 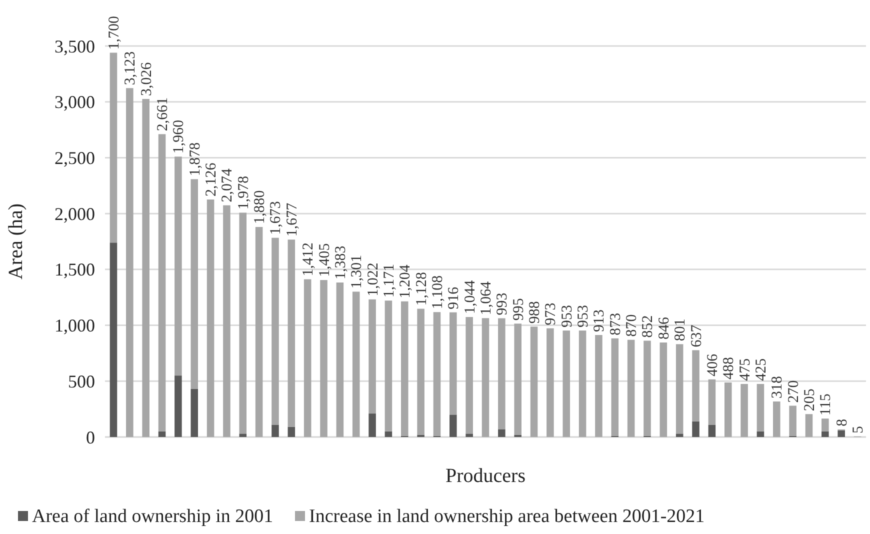 I want to click on y-tick-label: 2,000, so click(x=74, y=214).